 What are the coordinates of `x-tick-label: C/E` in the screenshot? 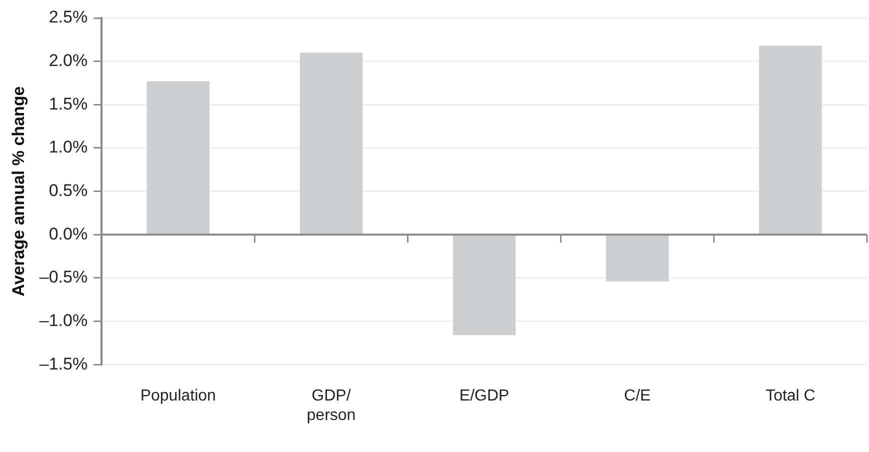 It's located at (637, 396).